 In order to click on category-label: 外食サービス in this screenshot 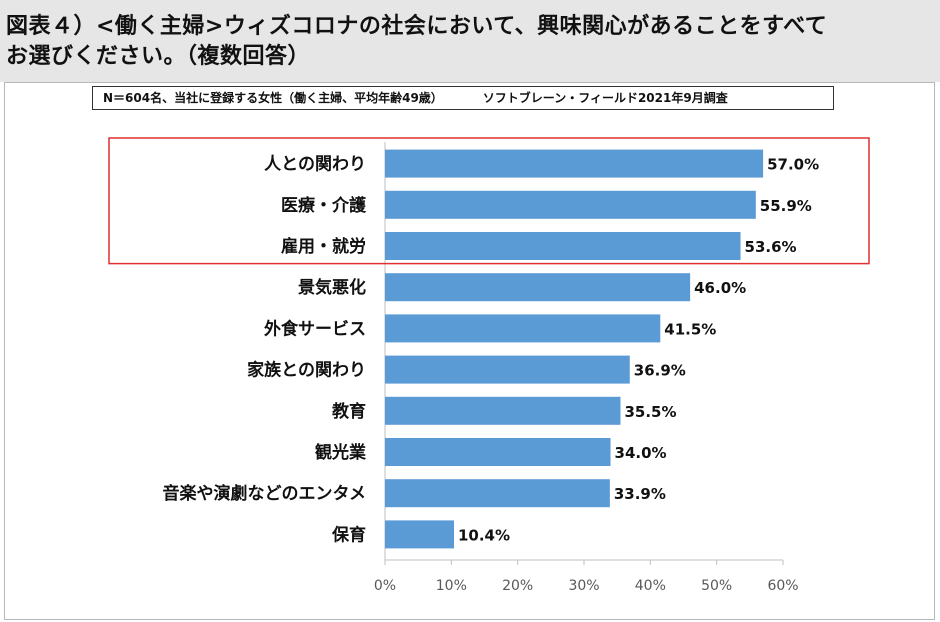, I will do `click(315, 328)`.